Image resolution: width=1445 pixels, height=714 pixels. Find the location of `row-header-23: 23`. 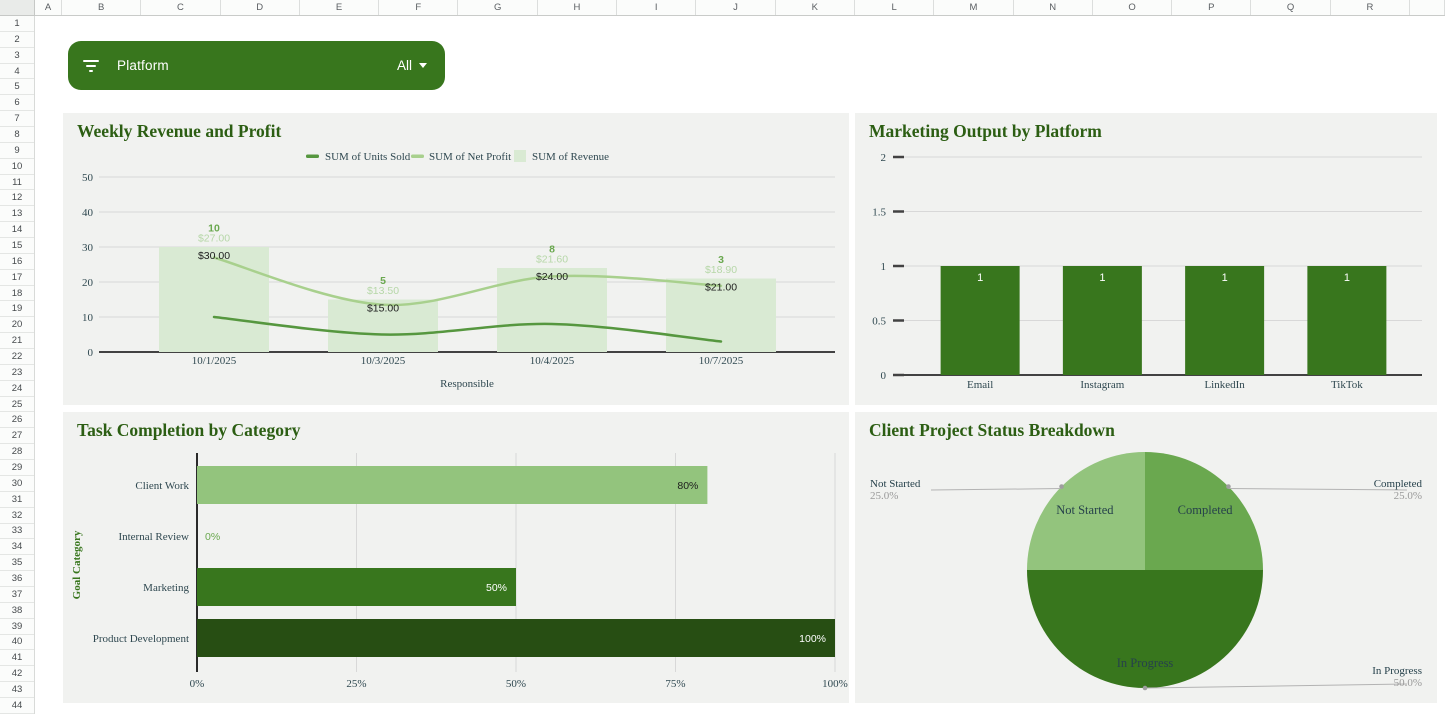

row-header-23: 23 is located at coordinates (17, 373).